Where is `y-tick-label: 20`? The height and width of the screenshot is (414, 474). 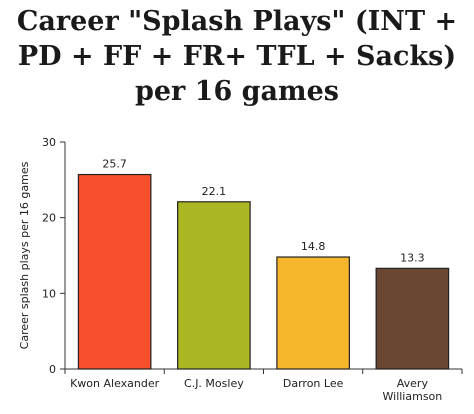 y-tick-label: 20 is located at coordinates (49, 218).